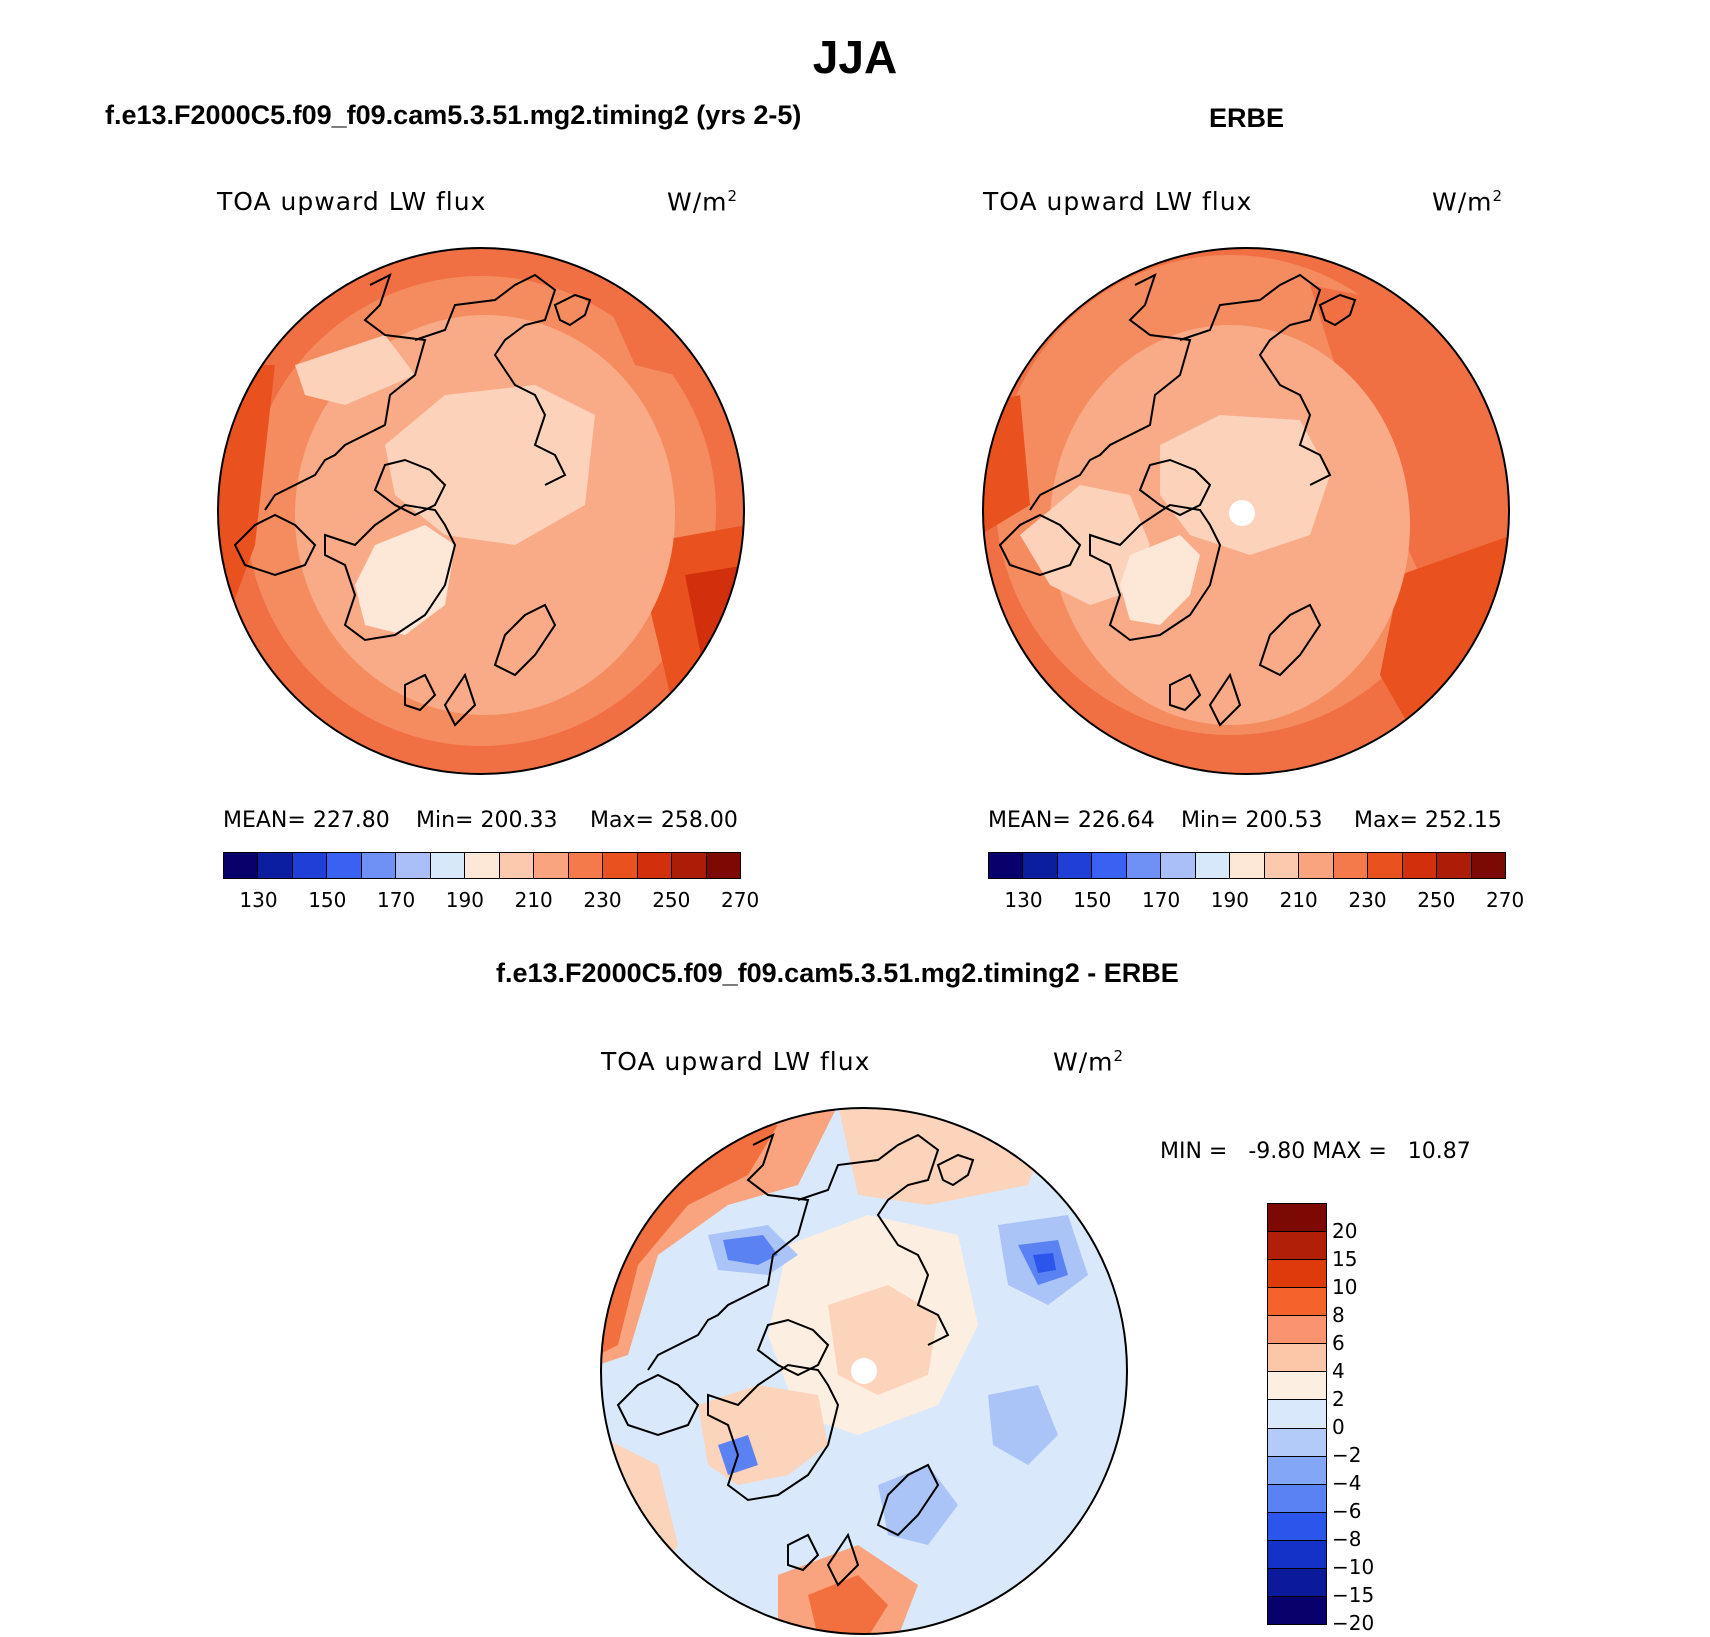 This screenshot has width=1710, height=1637. What do you see at coordinates (1338, 1427) in the screenshot?
I see `colorbar-tick-label: 0` at bounding box center [1338, 1427].